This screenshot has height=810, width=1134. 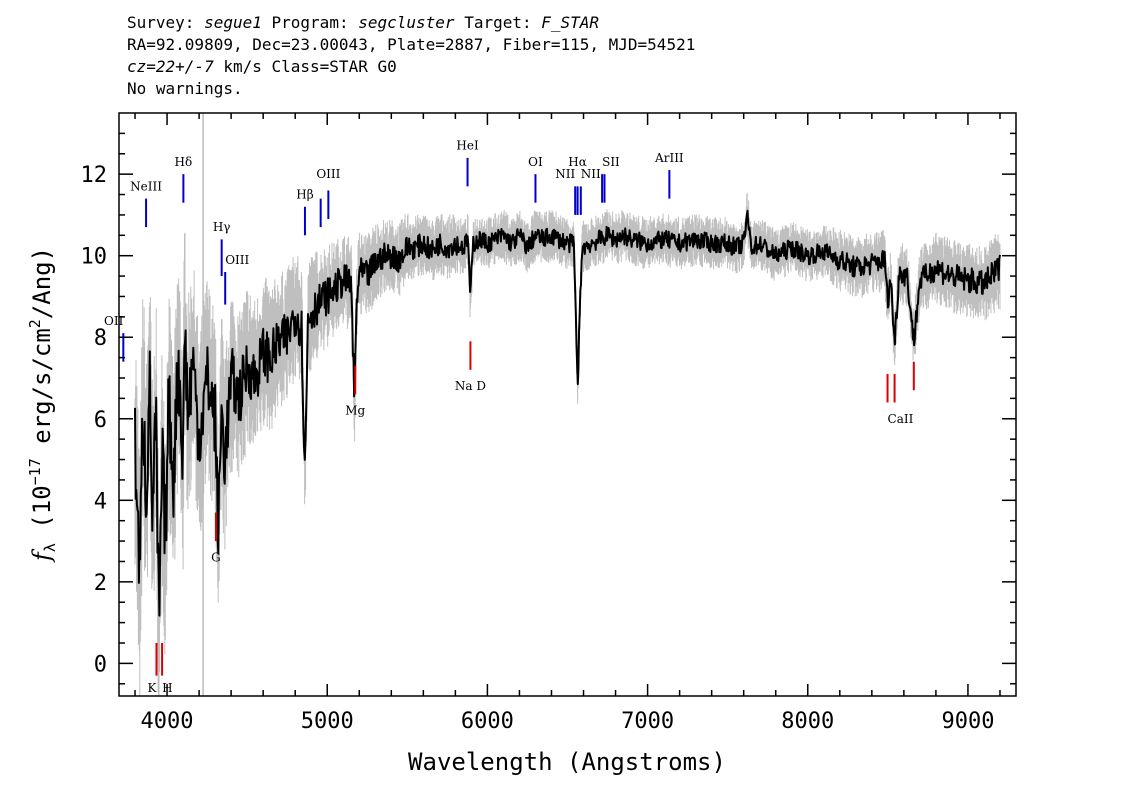 What do you see at coordinates (470, 386) in the screenshot?
I see `absorption-line-label-4: Na D` at bounding box center [470, 386].